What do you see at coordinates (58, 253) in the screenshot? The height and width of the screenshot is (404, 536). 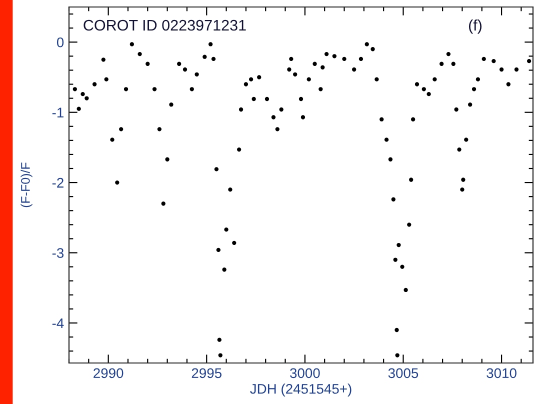 I see `y-tick-label: -3` at bounding box center [58, 253].